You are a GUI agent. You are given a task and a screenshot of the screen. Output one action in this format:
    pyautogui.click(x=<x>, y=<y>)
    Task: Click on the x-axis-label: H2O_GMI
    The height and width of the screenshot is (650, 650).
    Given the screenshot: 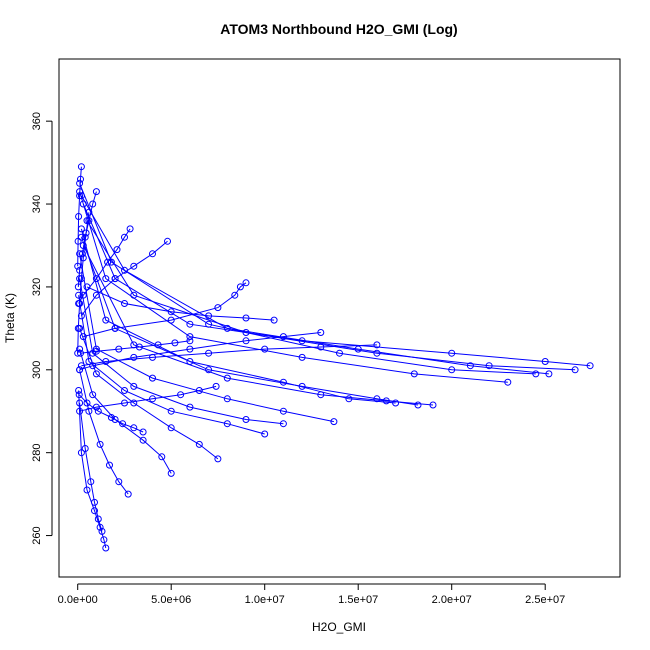 What is the action you would take?
    pyautogui.click(x=339, y=627)
    